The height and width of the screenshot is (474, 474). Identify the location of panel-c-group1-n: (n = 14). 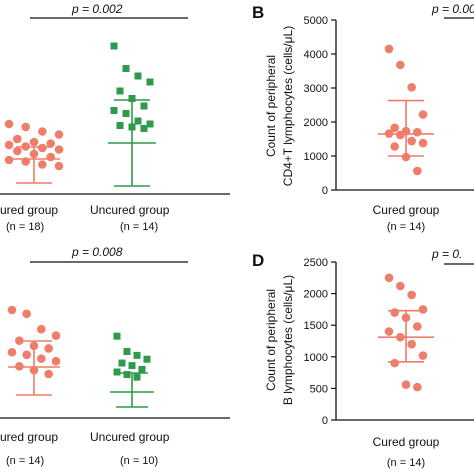
(25, 461).